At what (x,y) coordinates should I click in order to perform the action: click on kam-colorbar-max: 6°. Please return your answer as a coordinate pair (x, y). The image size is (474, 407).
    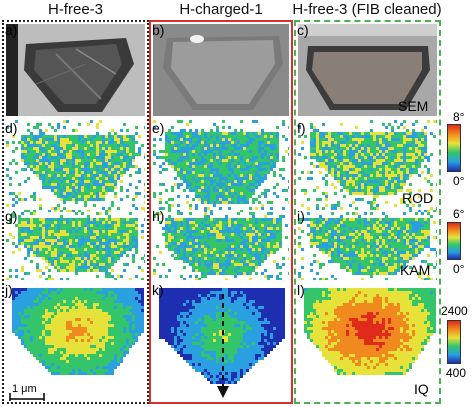
    Looking at the image, I should click on (459, 214).